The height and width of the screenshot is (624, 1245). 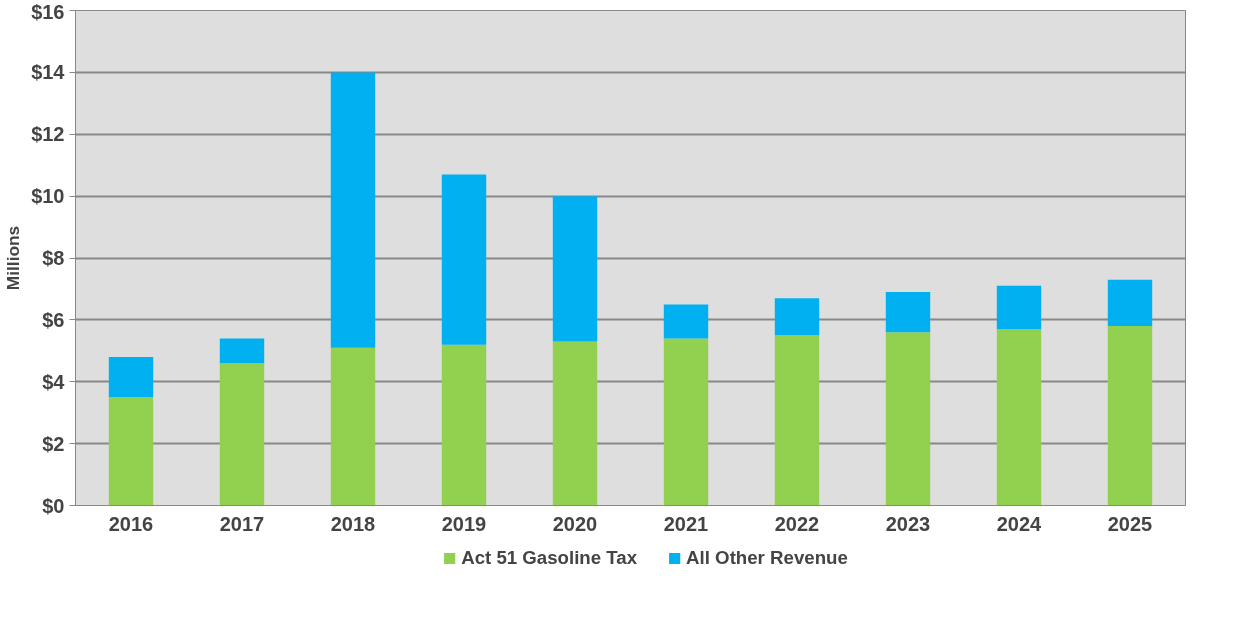 What do you see at coordinates (53, 443) in the screenshot?
I see `y-tick-label: $2` at bounding box center [53, 443].